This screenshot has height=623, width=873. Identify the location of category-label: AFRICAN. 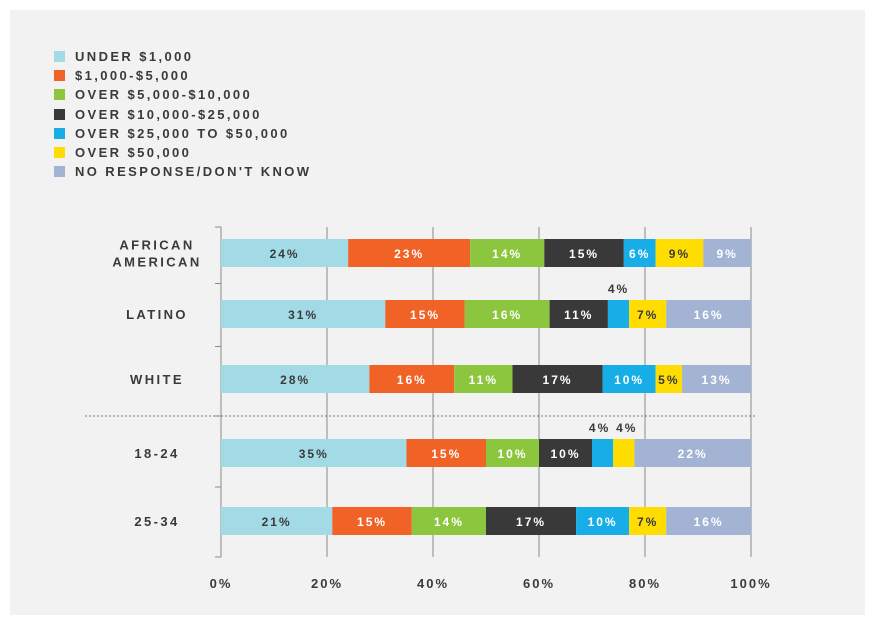
(156, 245).